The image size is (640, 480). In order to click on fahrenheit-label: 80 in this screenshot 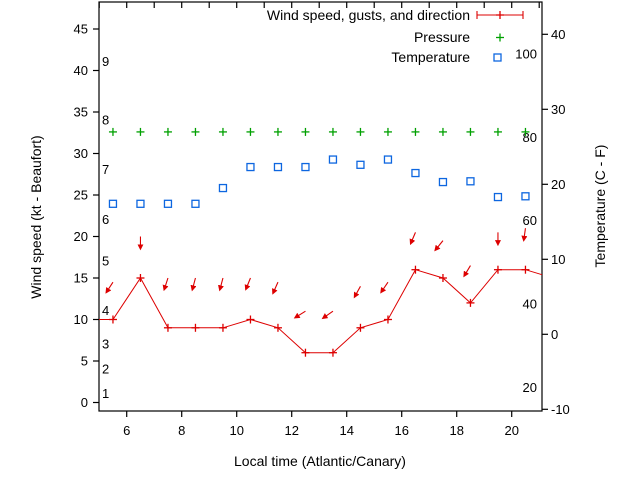, I will do `click(530, 137)`.